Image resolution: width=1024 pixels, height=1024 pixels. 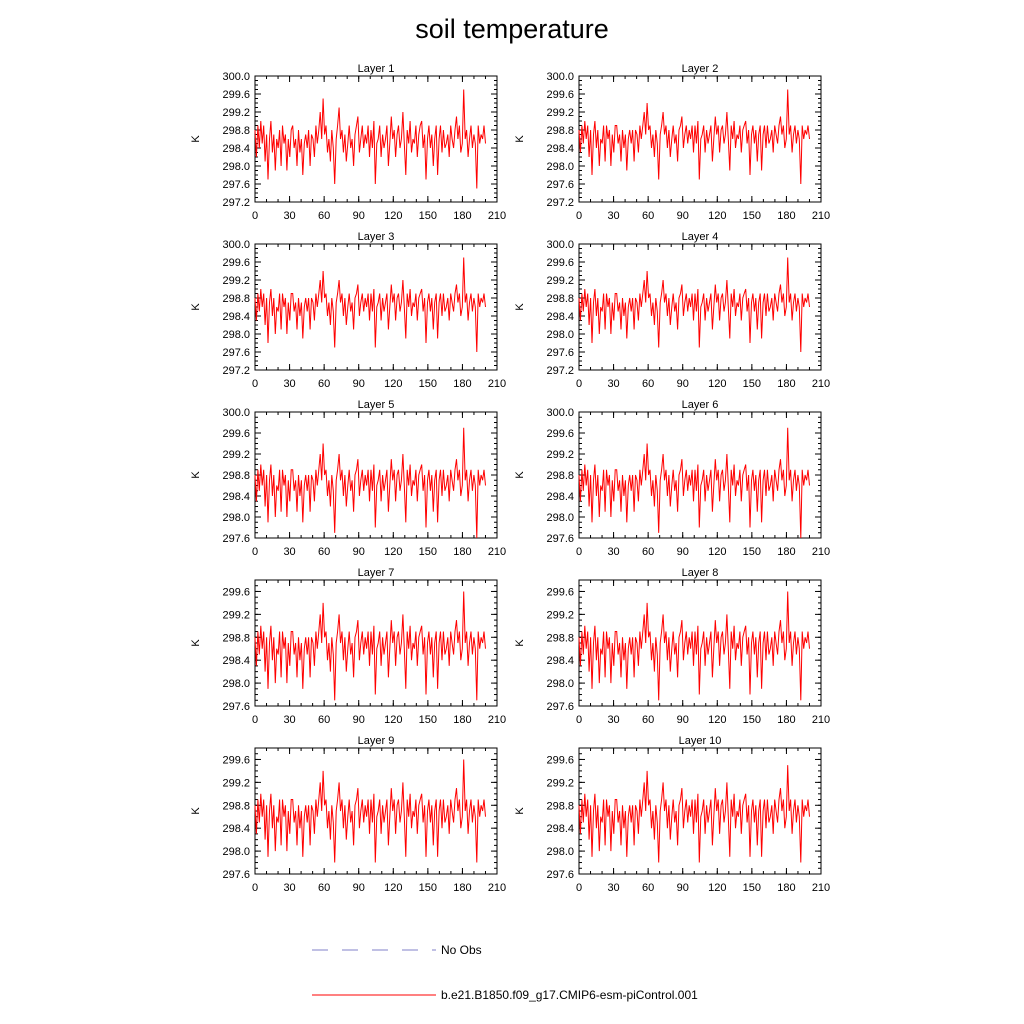 What do you see at coordinates (512, 29) in the screenshot?
I see `figure-title: soil temperature` at bounding box center [512, 29].